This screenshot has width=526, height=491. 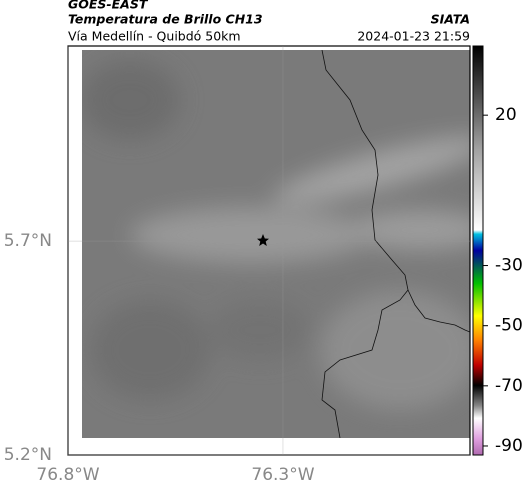 What do you see at coordinates (67, 475) in the screenshot?
I see `lon-tick-label: 76.8°W` at bounding box center [67, 475].